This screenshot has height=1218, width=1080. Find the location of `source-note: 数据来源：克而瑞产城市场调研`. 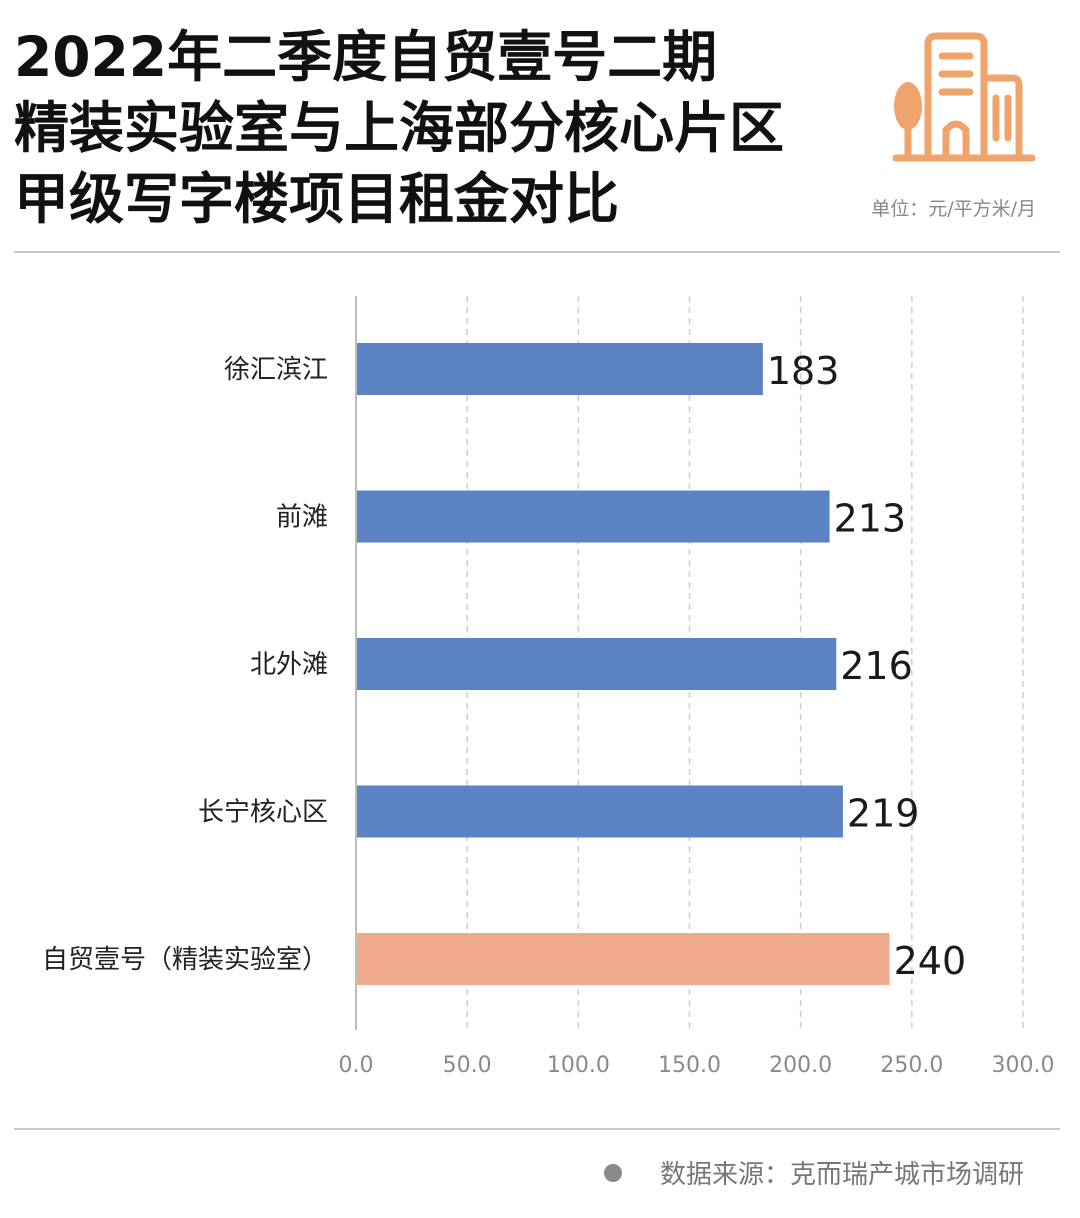

source-note: 数据来源：克而瑞产城市场调研 is located at coordinates (814, 1172).